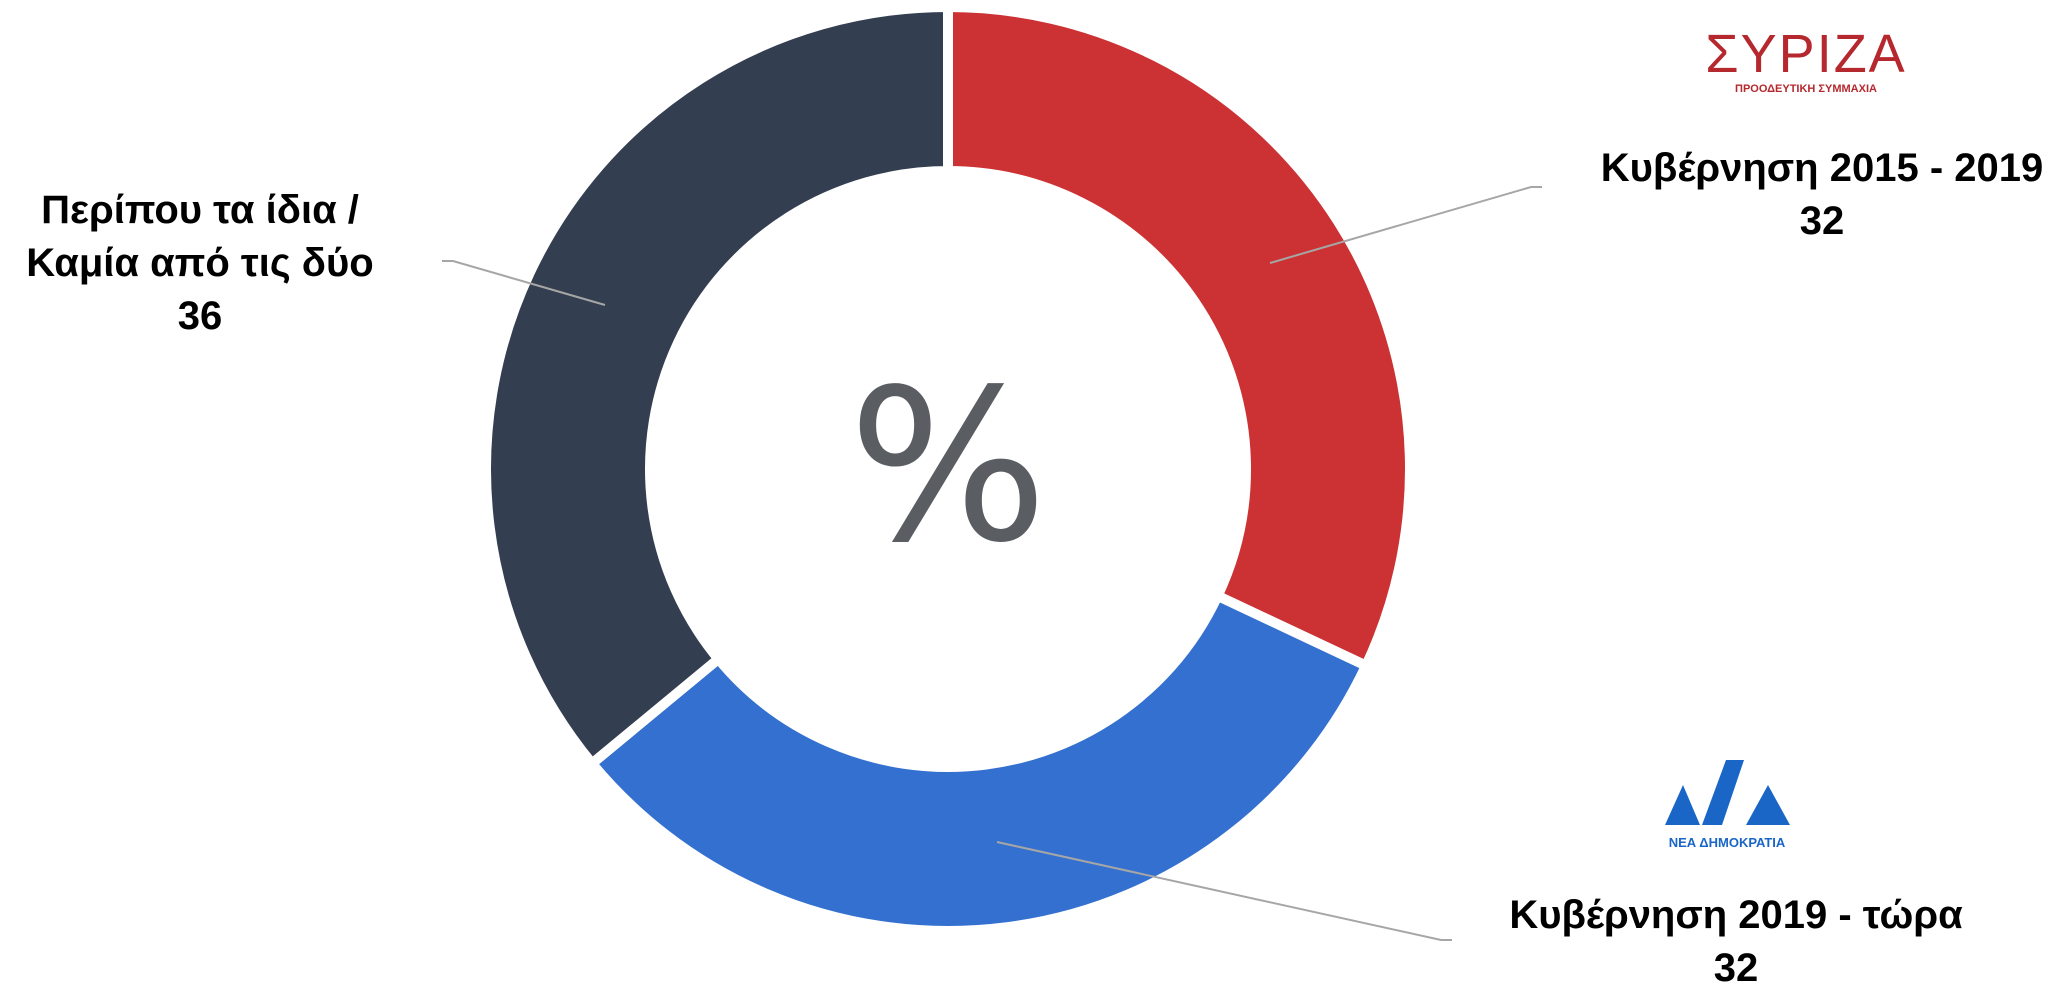 The height and width of the screenshot is (995, 2070). Describe the element at coordinates (1727, 792) in the screenshot. I see `logo-shape` at that location.